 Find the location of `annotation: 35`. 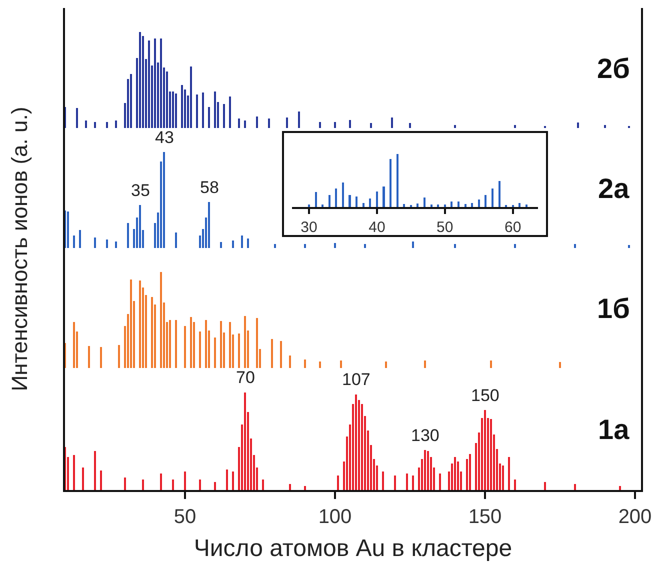

annotation: 35 is located at coordinates (140, 190).